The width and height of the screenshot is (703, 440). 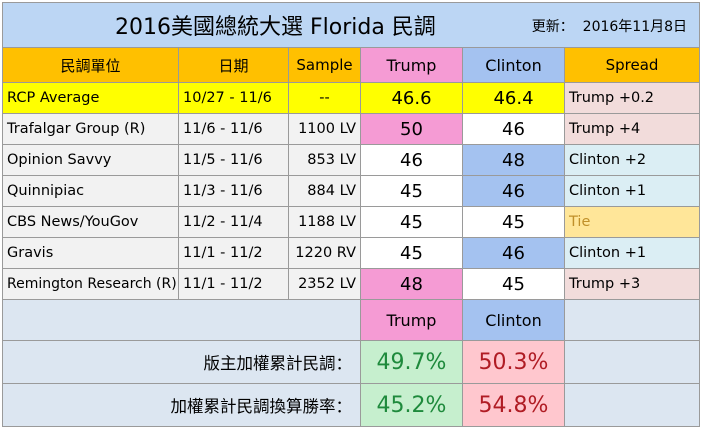 What do you see at coordinates (233, 65) in the screenshot?
I see `header-date: 日期` at bounding box center [233, 65].